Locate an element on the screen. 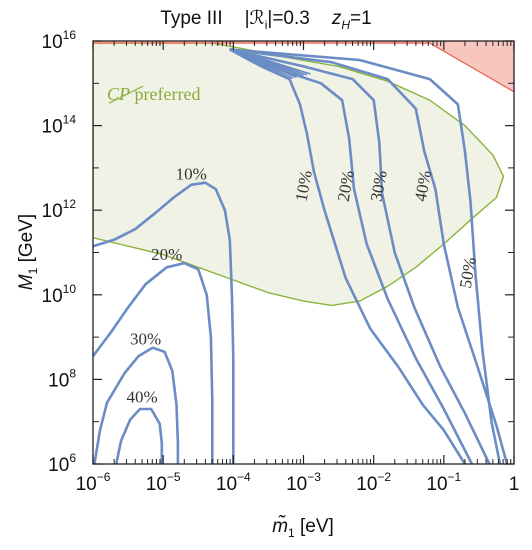  contour-label: 30% is located at coordinates (145, 339).